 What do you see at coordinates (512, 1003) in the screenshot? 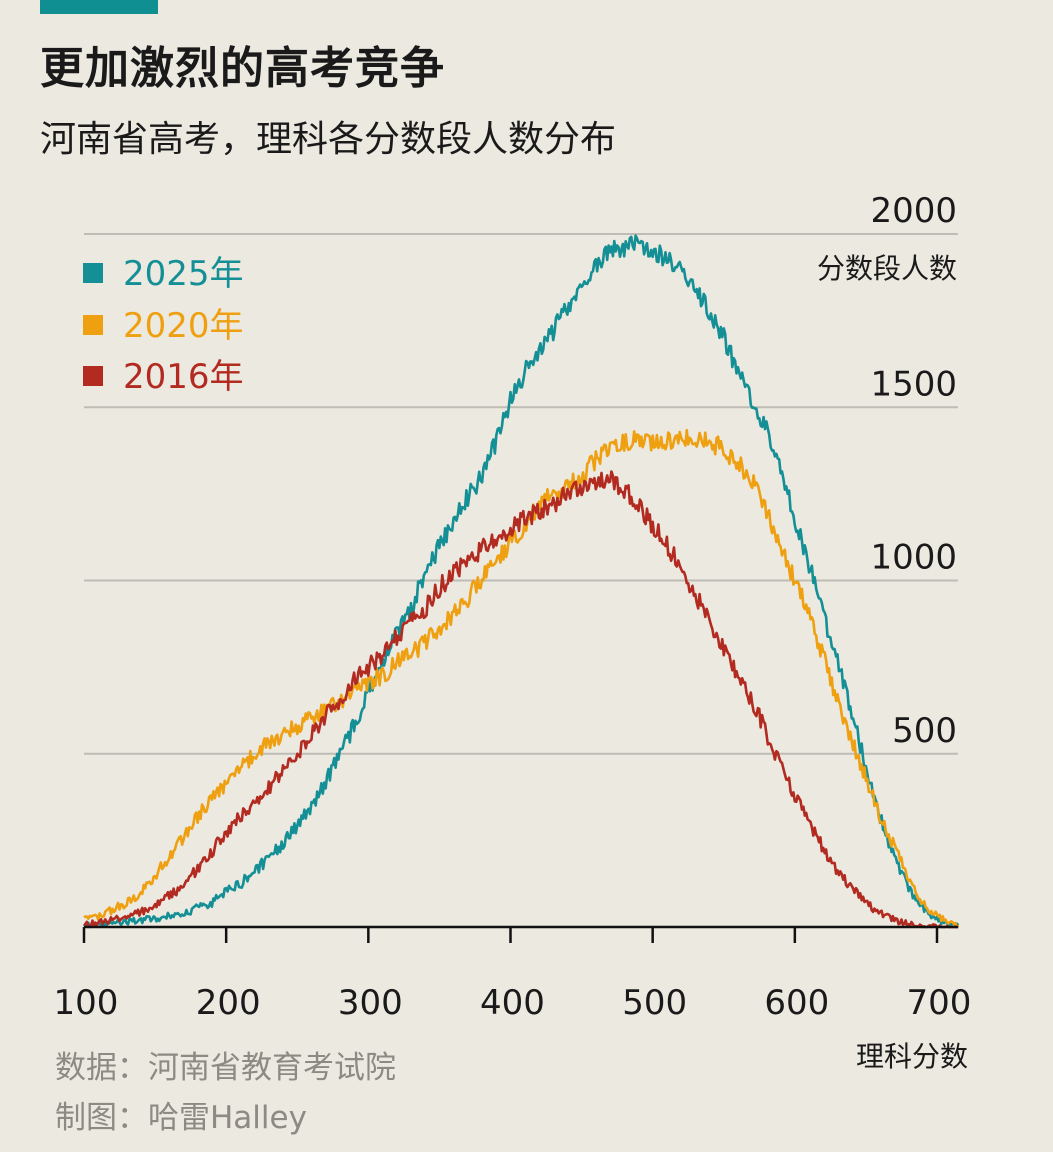
I see `x-tick-label: 400` at bounding box center [512, 1003].